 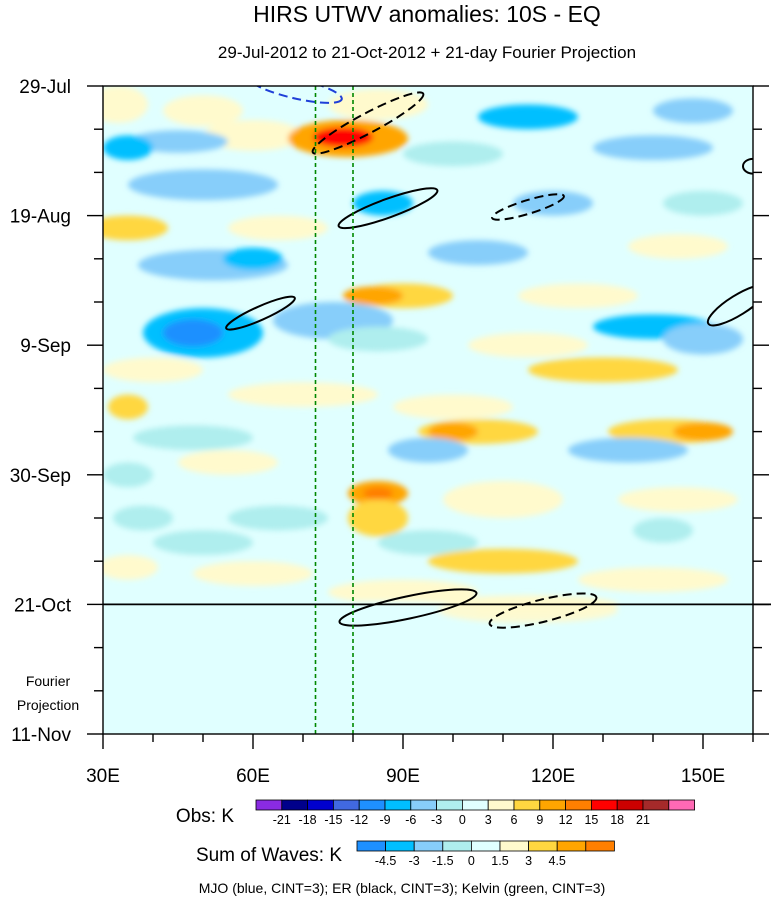 What do you see at coordinates (40, 217) in the screenshot?
I see `y-tick-label: 19-Aug` at bounding box center [40, 217].